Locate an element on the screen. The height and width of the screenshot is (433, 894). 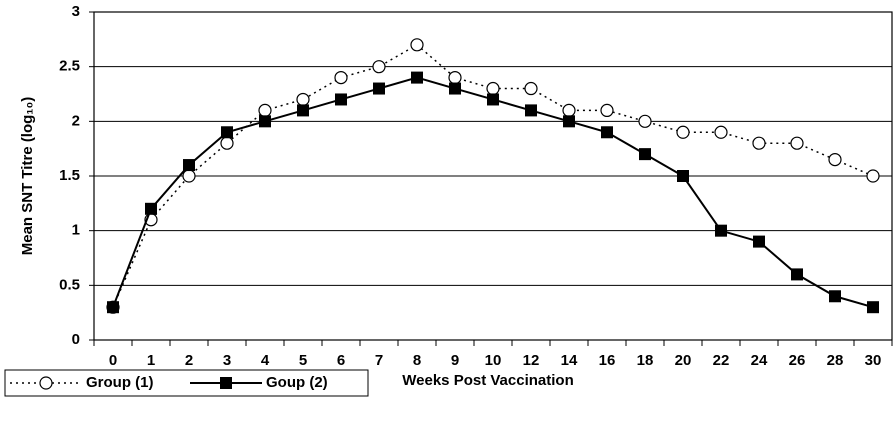
y-tick-label: 0.5 is located at coordinates (69, 284).